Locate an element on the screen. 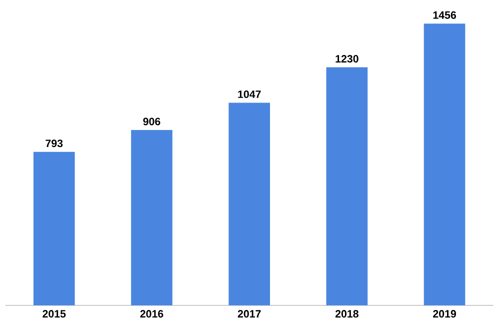 The image size is (499, 332). x-tick-label: 2016 is located at coordinates (152, 314).